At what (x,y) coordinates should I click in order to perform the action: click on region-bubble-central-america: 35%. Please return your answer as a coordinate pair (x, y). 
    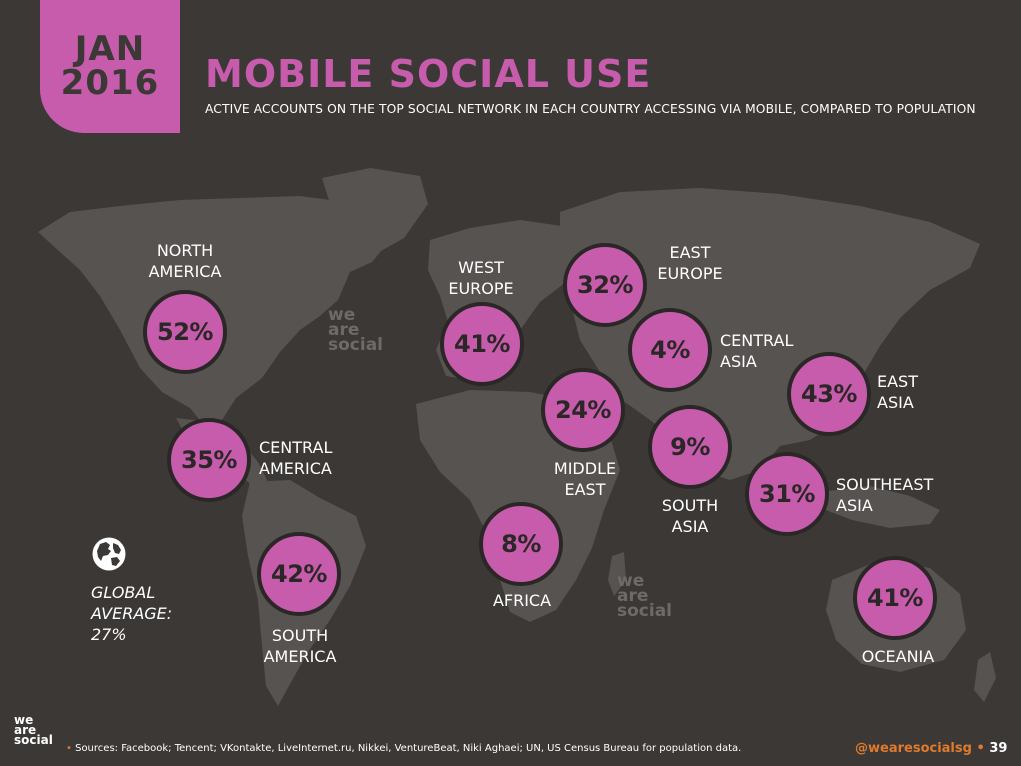
    Looking at the image, I should click on (209, 460).